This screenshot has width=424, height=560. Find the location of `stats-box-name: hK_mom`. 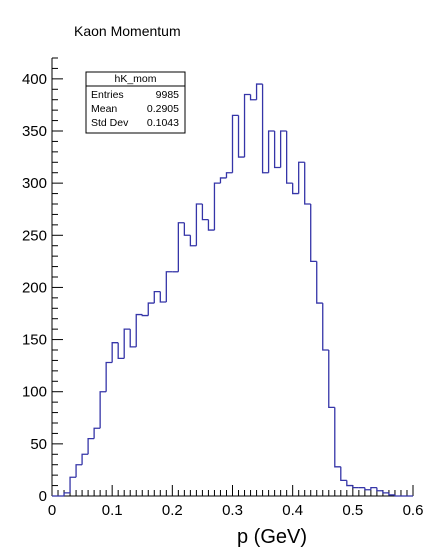

stats-box-name: hK_mom is located at coordinates (135, 79).